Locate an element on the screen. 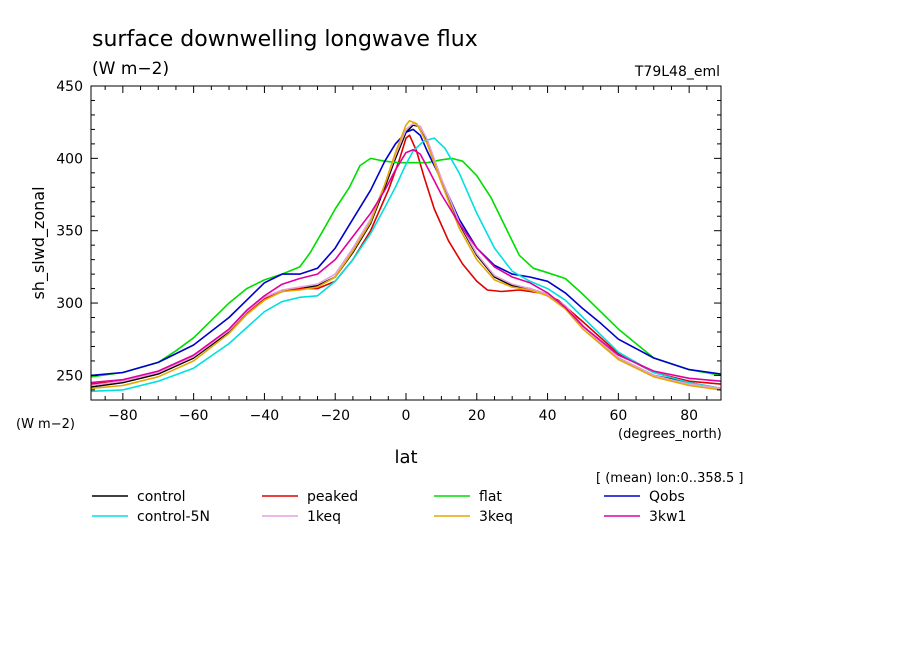  legend-item: control-5N is located at coordinates (151, 517).